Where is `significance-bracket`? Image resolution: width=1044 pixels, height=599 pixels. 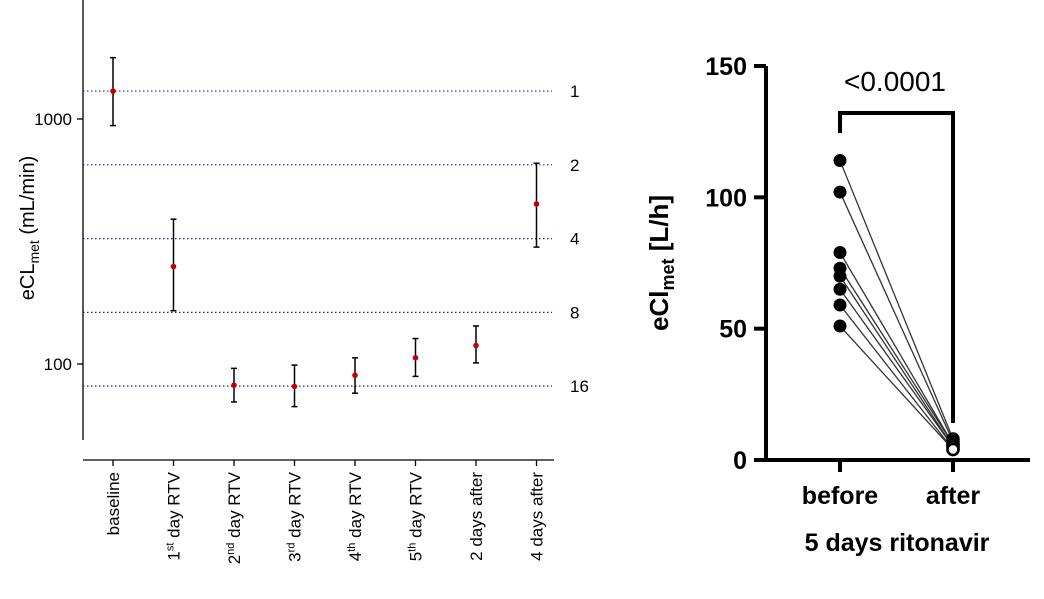 significance-bracket is located at coordinates (896, 267).